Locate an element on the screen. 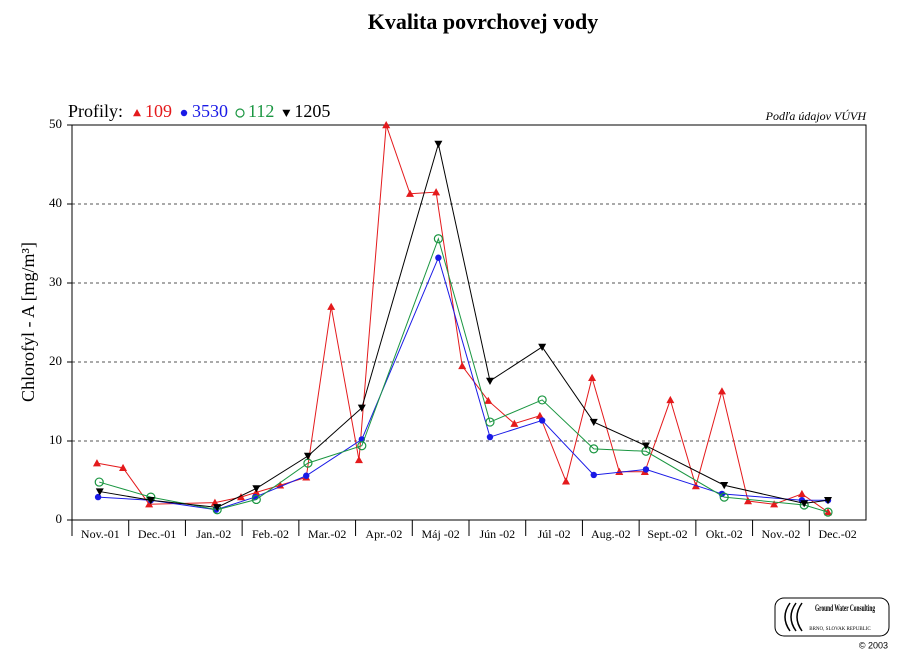 Image resolution: width=900 pixels, height=658 pixels. x-tick-label: Jan.-02 is located at coordinates (213, 534).